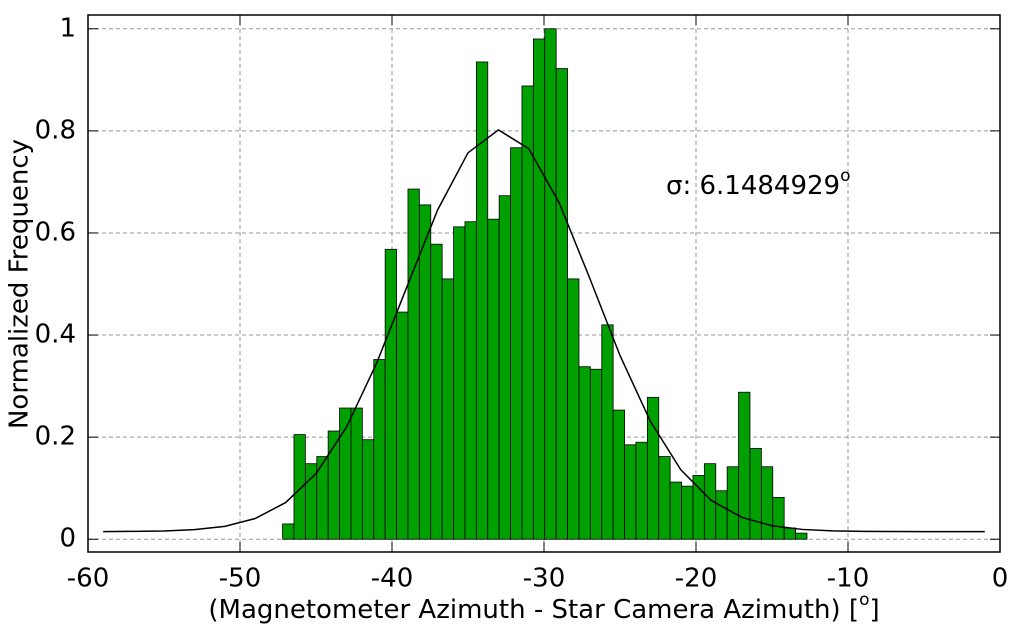 This screenshot has width=1024, height=631. What do you see at coordinates (67, 539) in the screenshot?
I see `y-tick-label: 0` at bounding box center [67, 539].